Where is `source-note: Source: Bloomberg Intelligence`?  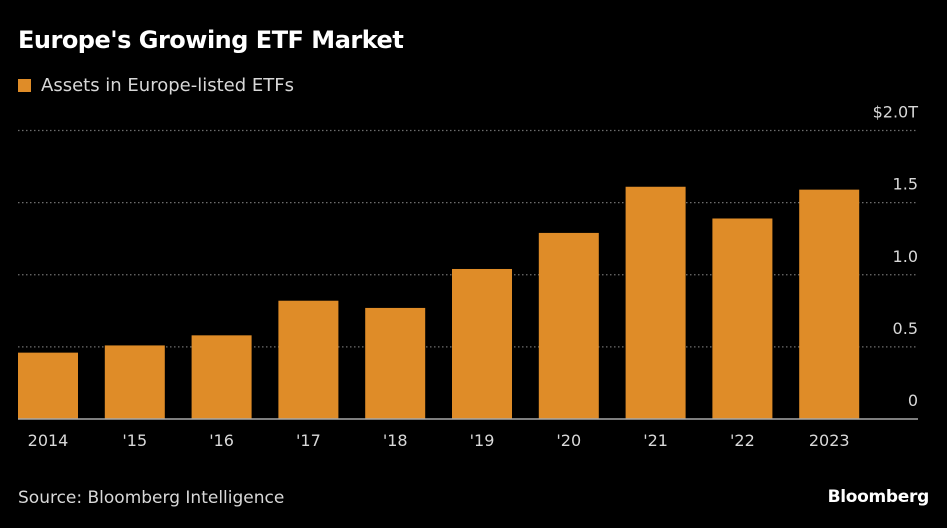 source-note: Source: Bloomberg Intelligence is located at coordinates (151, 498).